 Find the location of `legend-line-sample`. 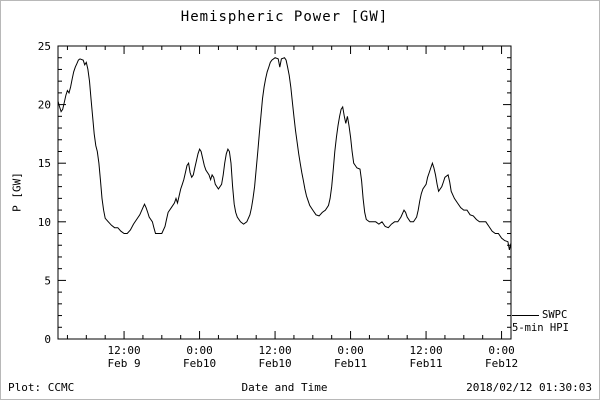

legend-line-sample is located at coordinates (525, 315).